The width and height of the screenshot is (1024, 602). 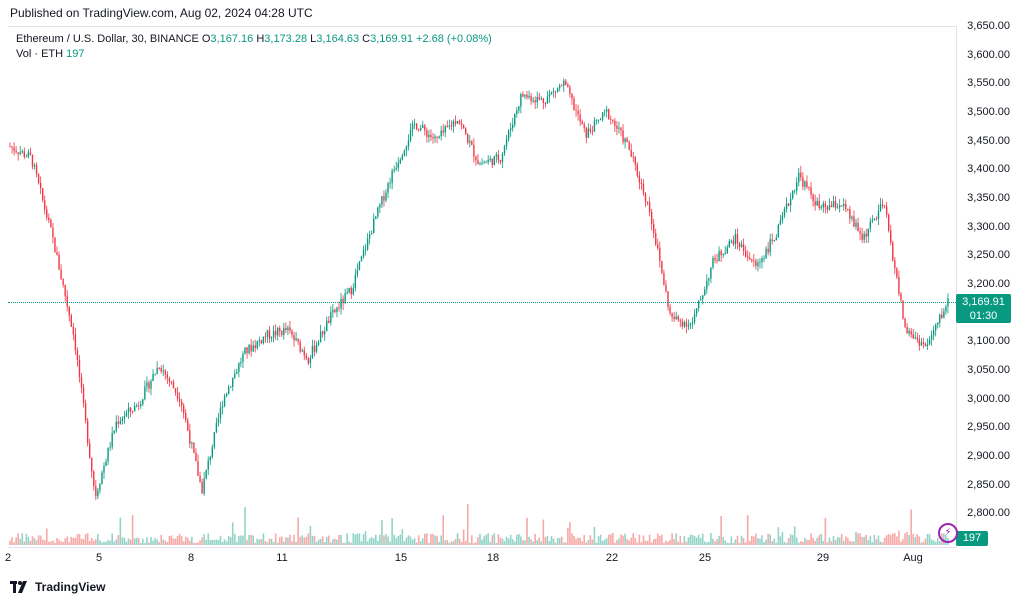 What do you see at coordinates (480, 558) in the screenshot?
I see `time-axis: 2 5 8 11 15 18 22 25 29 Aug` at bounding box center [480, 558].